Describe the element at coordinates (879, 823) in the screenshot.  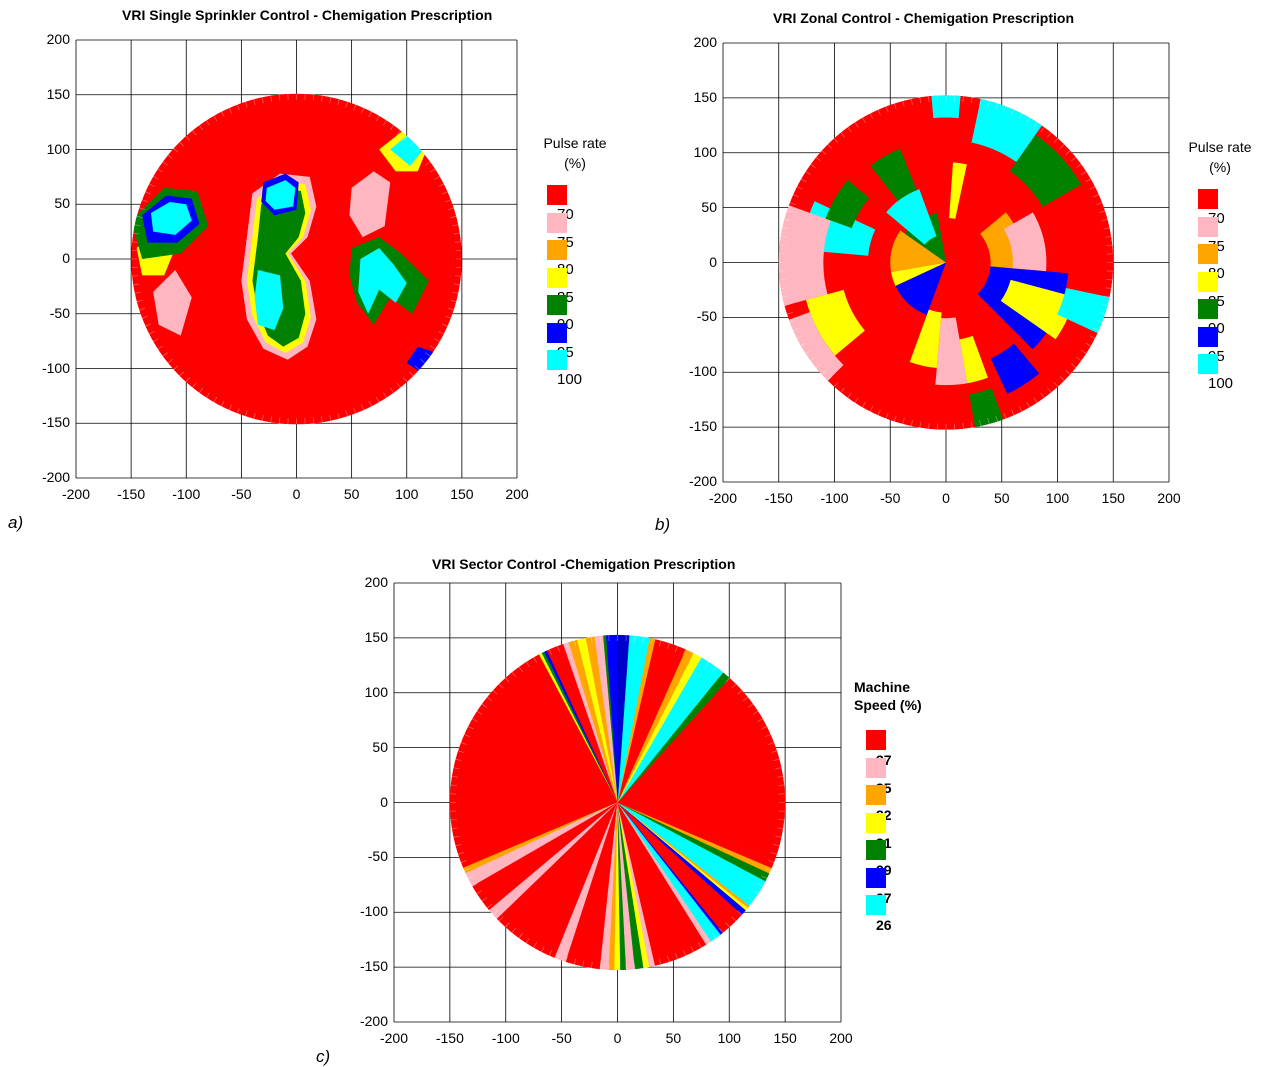
I see `legend-item: 31` at that location.